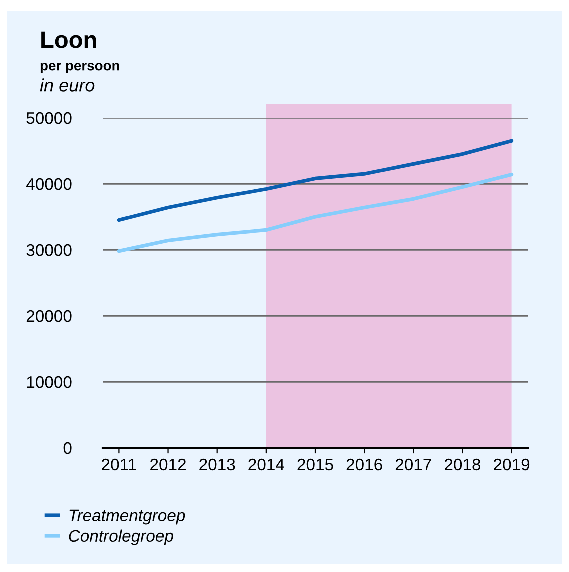 The width and height of the screenshot is (569, 572). Describe the element at coordinates (67, 85) in the screenshot. I see `y-axis-title: in euro` at that location.